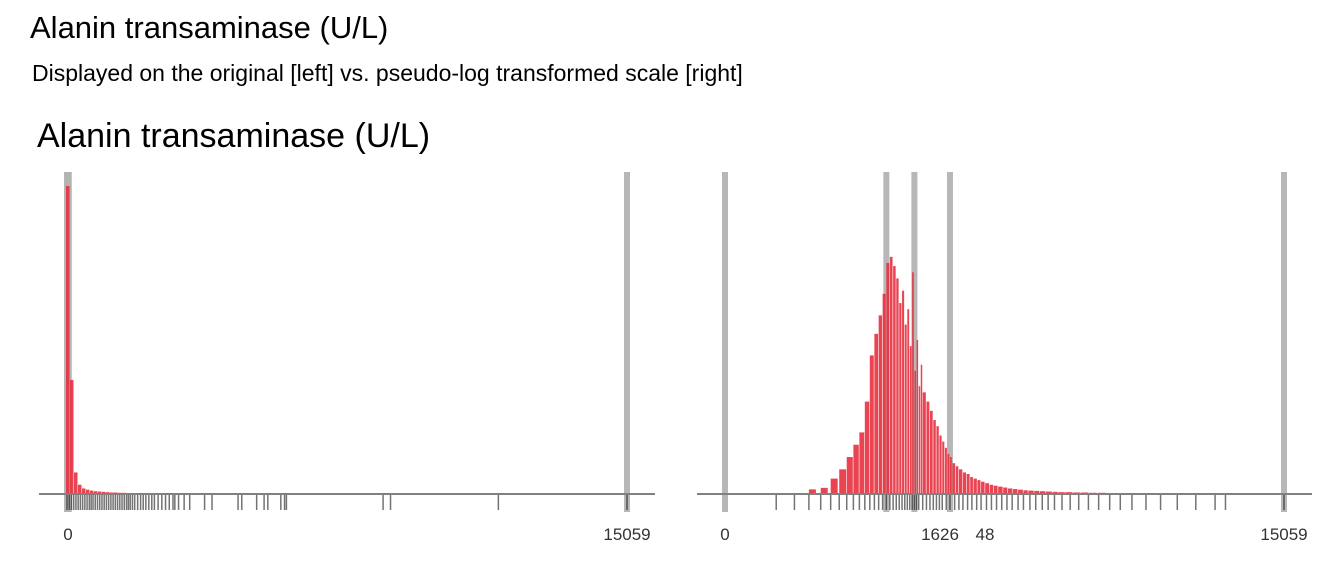 This screenshot has height=576, width=1344. Describe the element at coordinates (234, 136) in the screenshot. I see `panel-title: Alanin transaminase (U/L)` at that location.